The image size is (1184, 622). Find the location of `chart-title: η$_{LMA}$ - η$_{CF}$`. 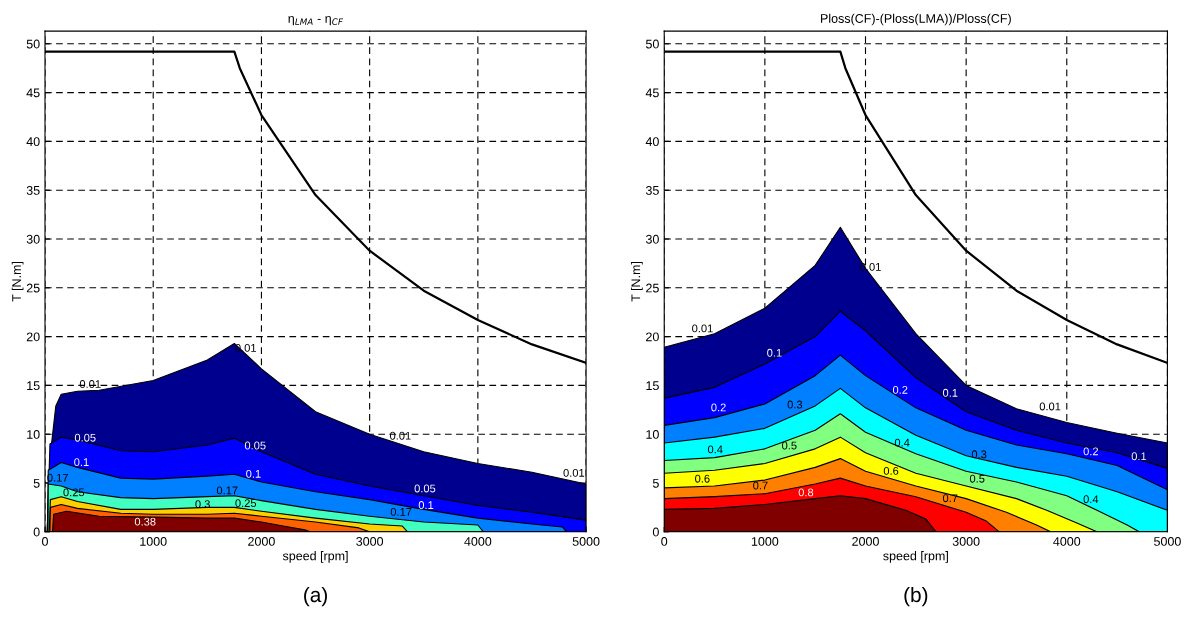

chart-title: η$_{LMA}$ - η$_{CF}$ is located at coordinates (316, 21).